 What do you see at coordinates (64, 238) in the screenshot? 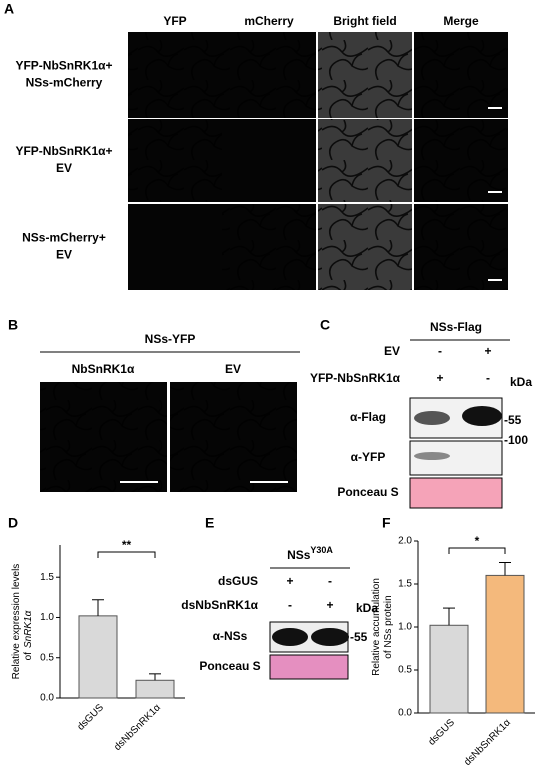
I see `label: NSs-mCherry+` at bounding box center [64, 238].